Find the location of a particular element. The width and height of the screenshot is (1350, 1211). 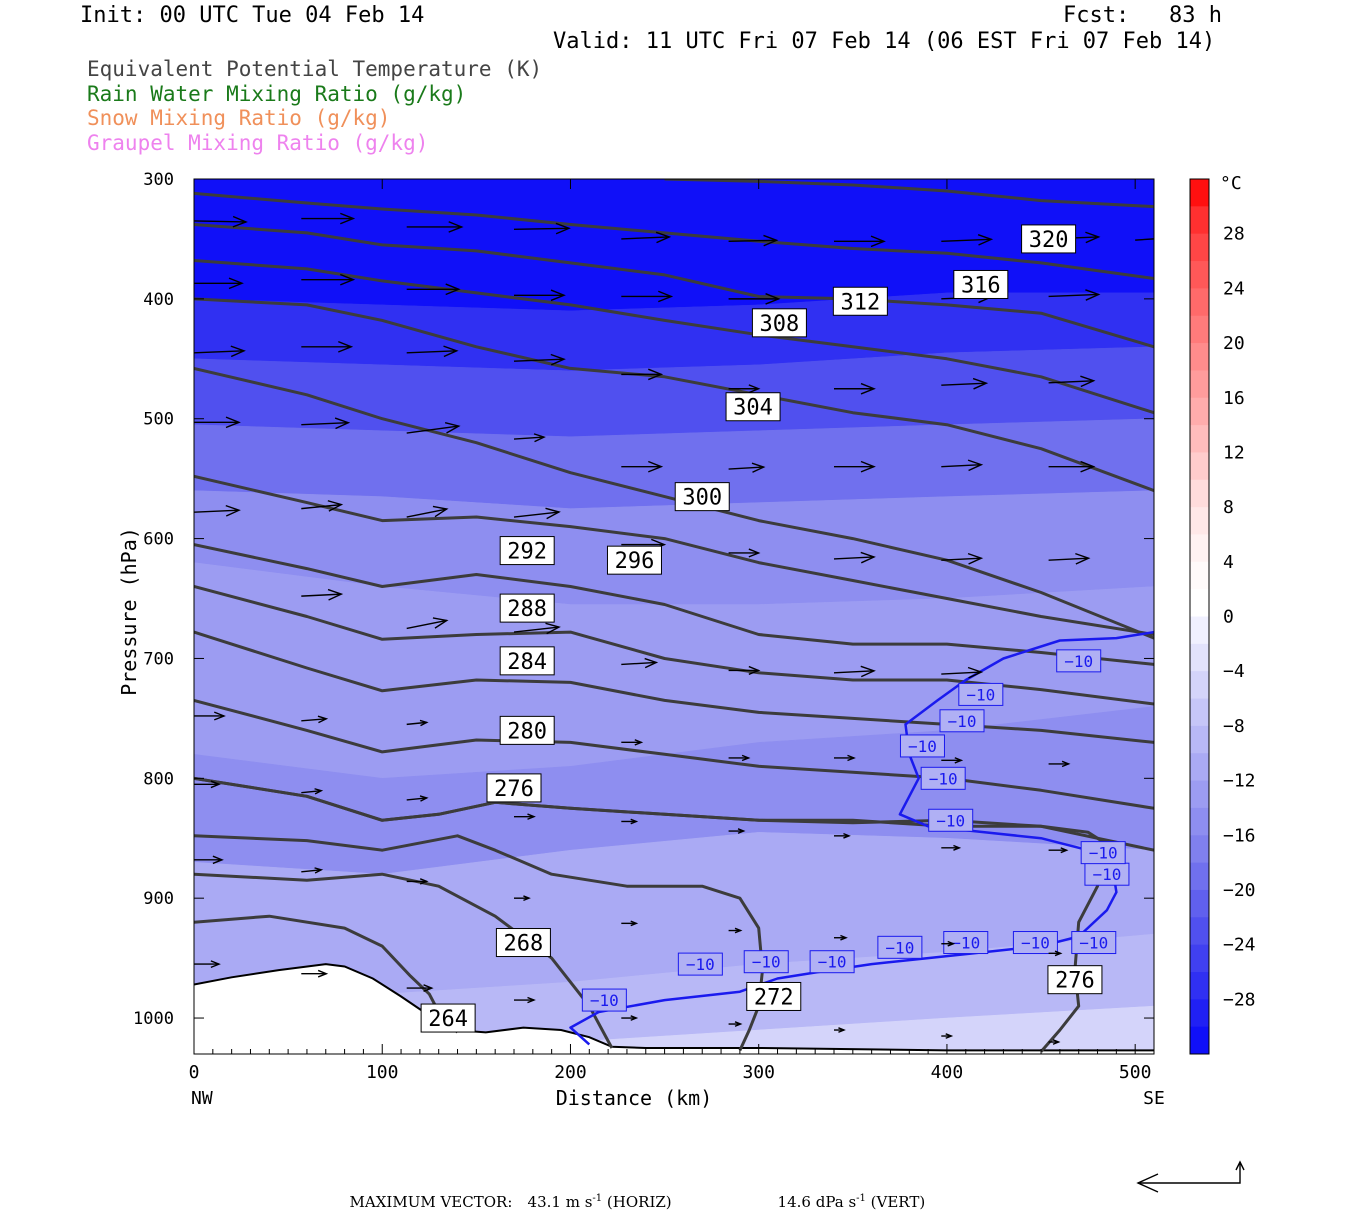

x-end-label: SE is located at coordinates (1154, 1098).